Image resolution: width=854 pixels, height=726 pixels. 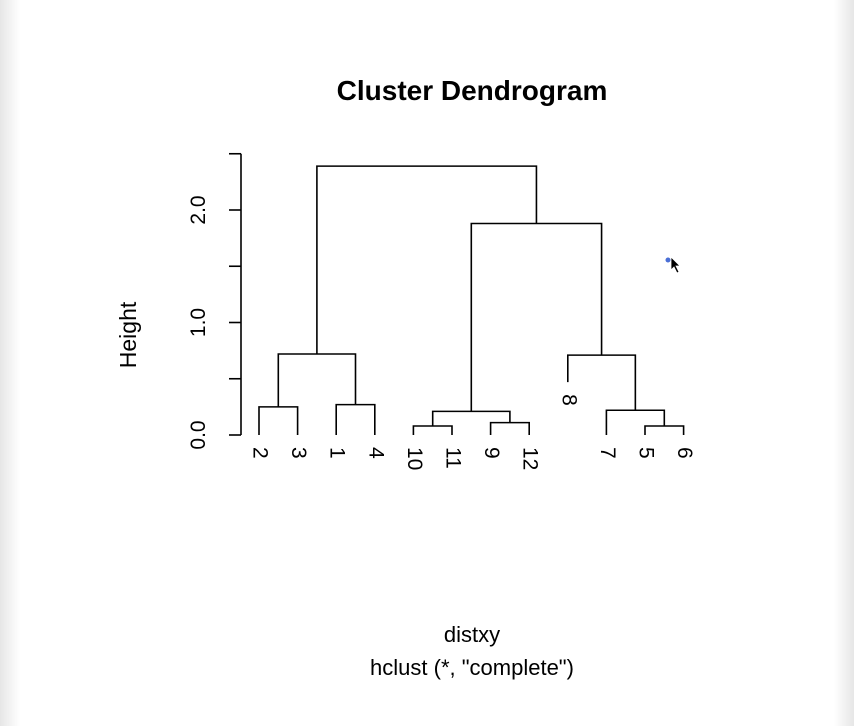 I want to click on leaf-label: 9, so click(x=491, y=453).